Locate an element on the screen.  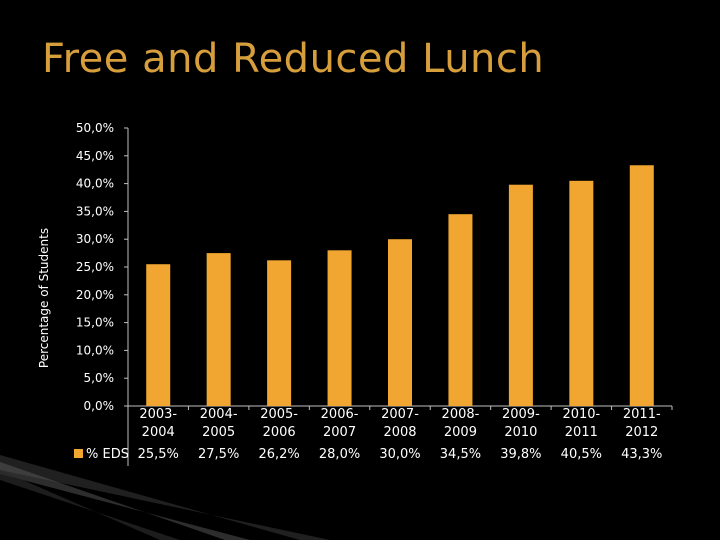
y-tick-label: 5,0% is located at coordinates (99, 378).